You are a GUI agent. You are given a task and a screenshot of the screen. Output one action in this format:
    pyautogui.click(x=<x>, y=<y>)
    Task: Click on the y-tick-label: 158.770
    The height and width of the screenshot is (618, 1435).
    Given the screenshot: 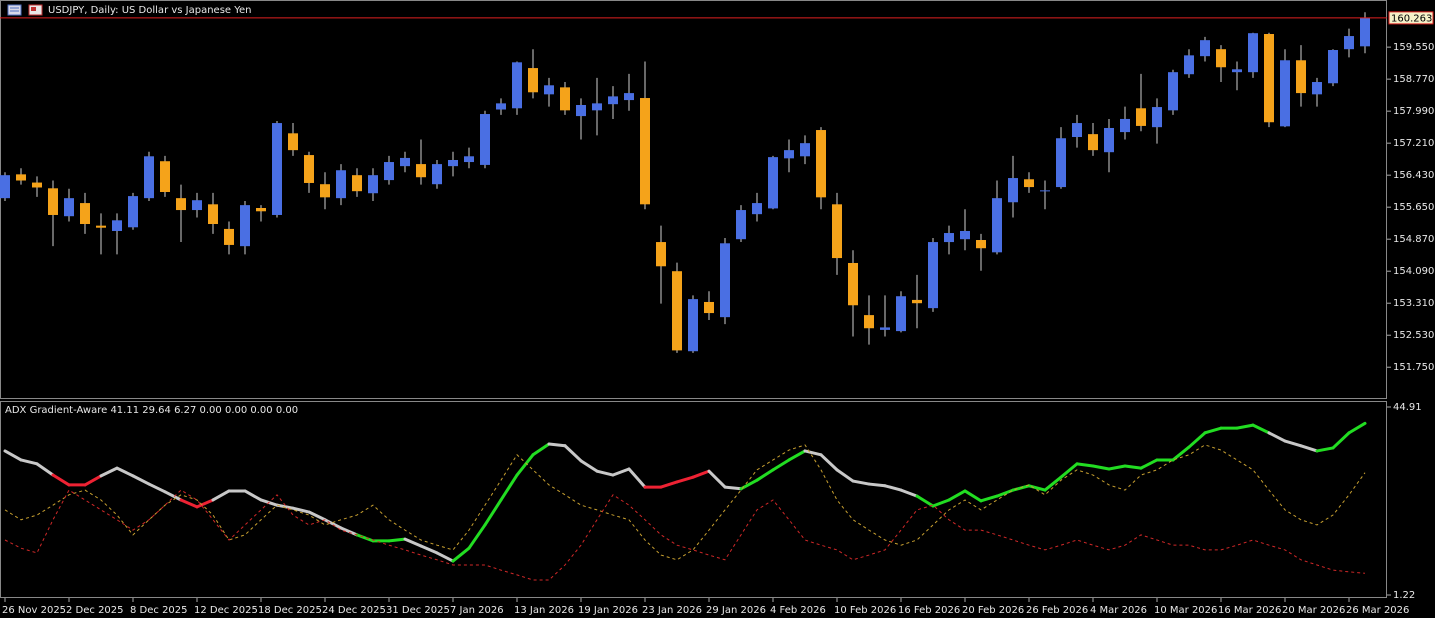 What is the action you would take?
    pyautogui.click(x=1413, y=79)
    